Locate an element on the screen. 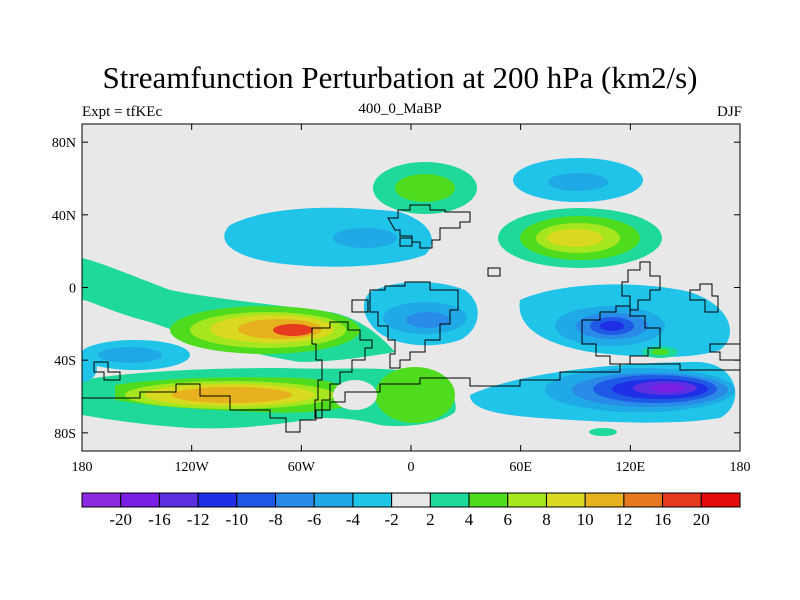 The width and height of the screenshot is (800, 600). contour-negative-southern-indian is located at coordinates (603, 399).